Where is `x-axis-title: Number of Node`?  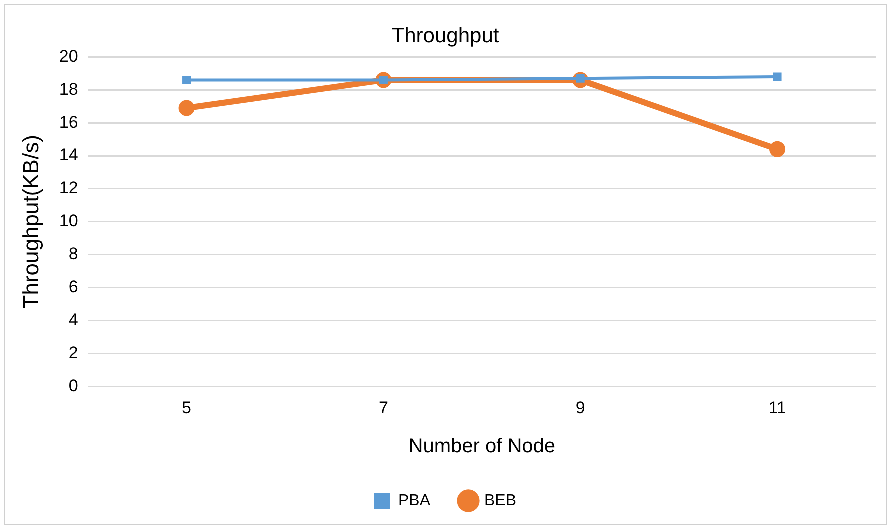
x-axis-title: Number of Node is located at coordinates (482, 447).